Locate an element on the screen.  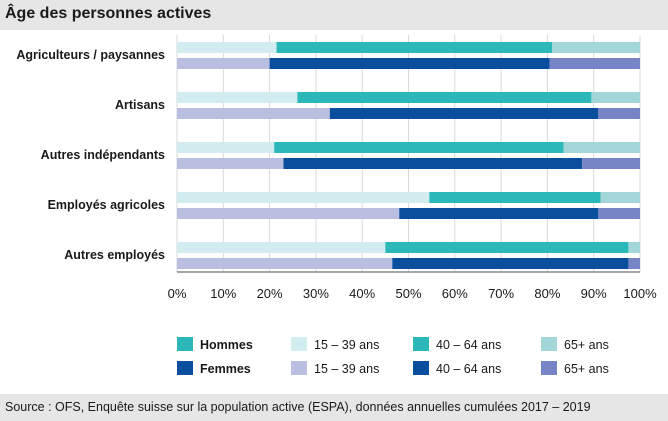
x-tick-label: 50% is located at coordinates (408, 293).